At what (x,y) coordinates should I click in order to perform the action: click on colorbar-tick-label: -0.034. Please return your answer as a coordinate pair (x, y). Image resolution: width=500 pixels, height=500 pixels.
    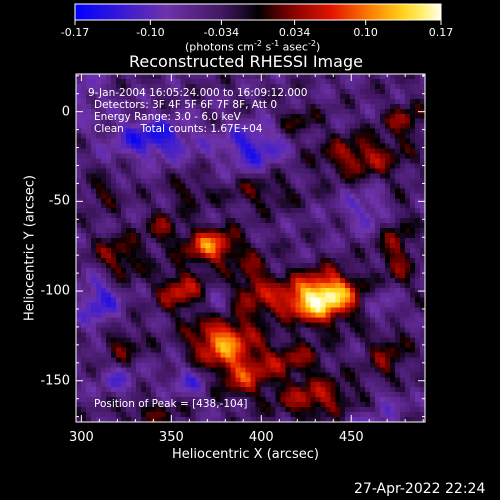
    Looking at the image, I should click on (221, 32).